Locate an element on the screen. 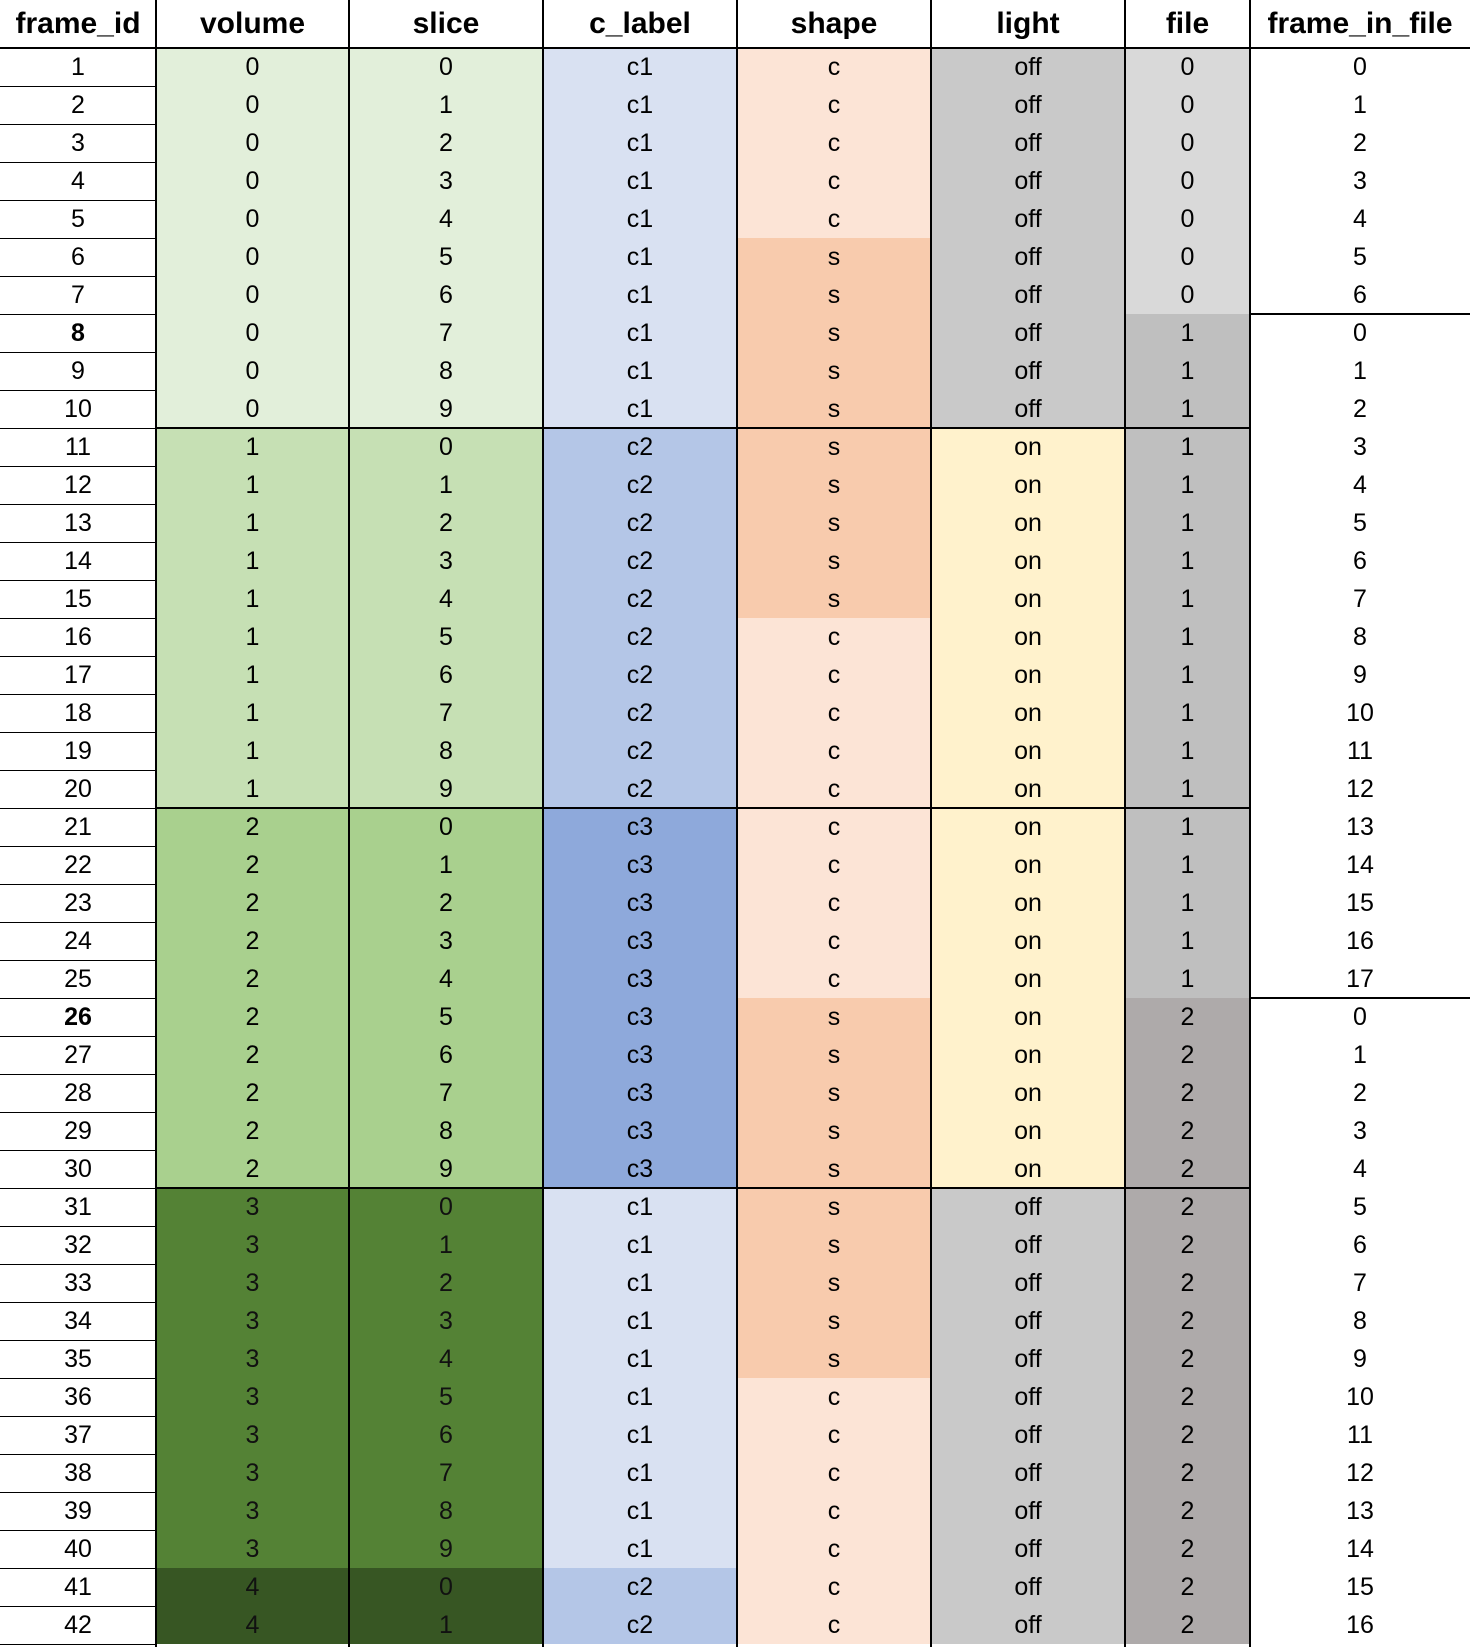 The height and width of the screenshot is (1647, 1470). cell-frame-in-file: 13 is located at coordinates (1360, 1511).